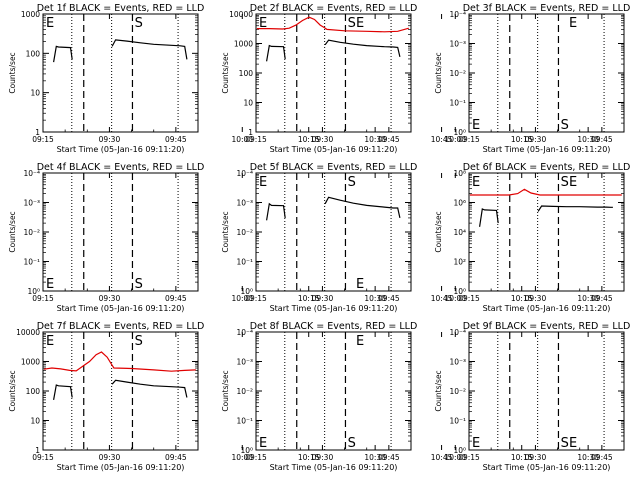 The width and height of the screenshot is (640, 480). What do you see at coordinates (459, 232) in the screenshot?
I see `y-tick-label: 10⁴` at bounding box center [459, 232].